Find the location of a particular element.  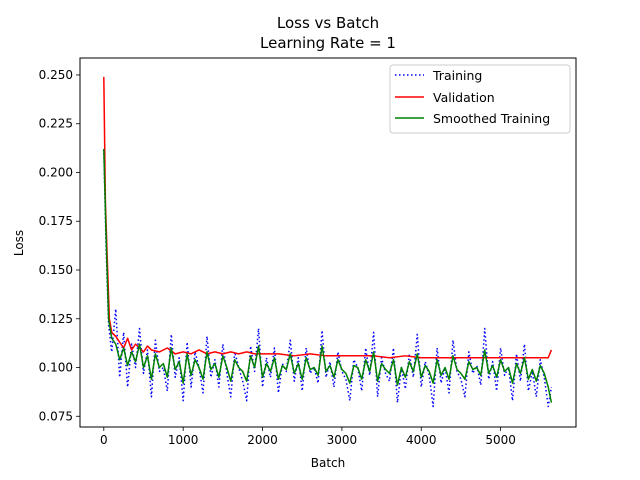

x-axis-label: Batch is located at coordinates (328, 463).